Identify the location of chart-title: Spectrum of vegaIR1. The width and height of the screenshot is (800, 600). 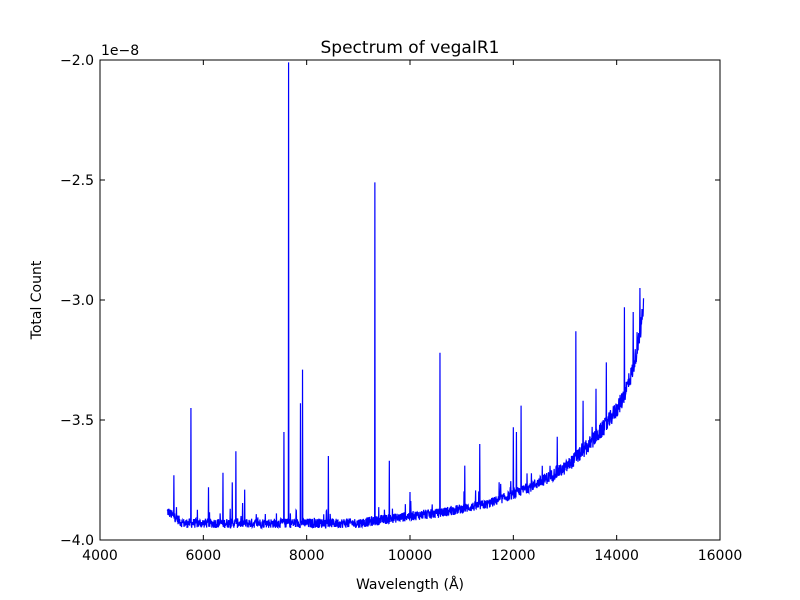
(410, 48).